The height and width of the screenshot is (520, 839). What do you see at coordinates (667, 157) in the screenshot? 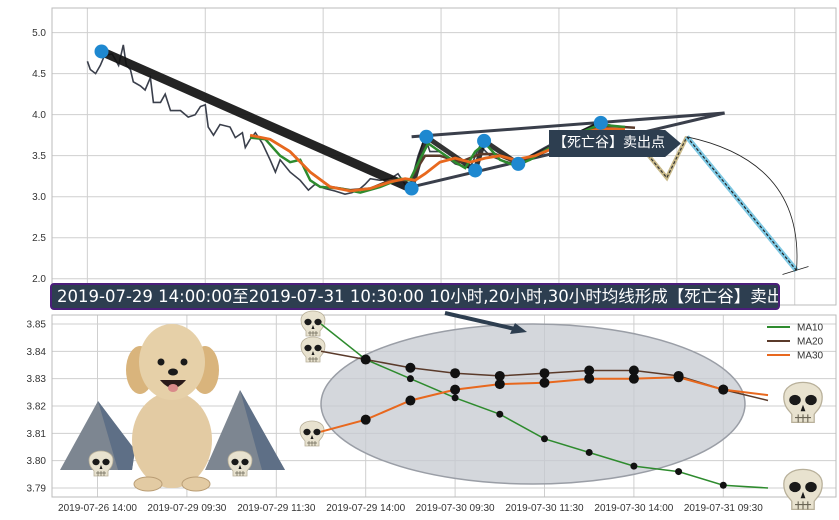
I see `zigzag-dashes` at bounding box center [667, 157].